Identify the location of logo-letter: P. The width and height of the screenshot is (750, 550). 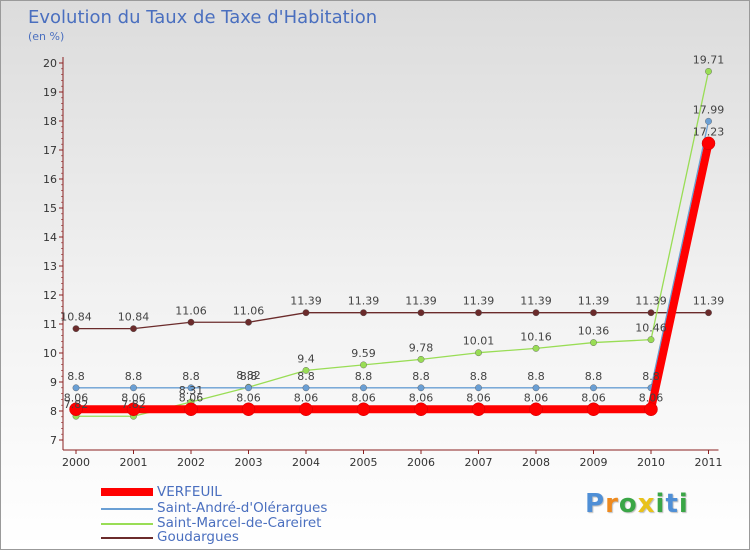
(595, 504).